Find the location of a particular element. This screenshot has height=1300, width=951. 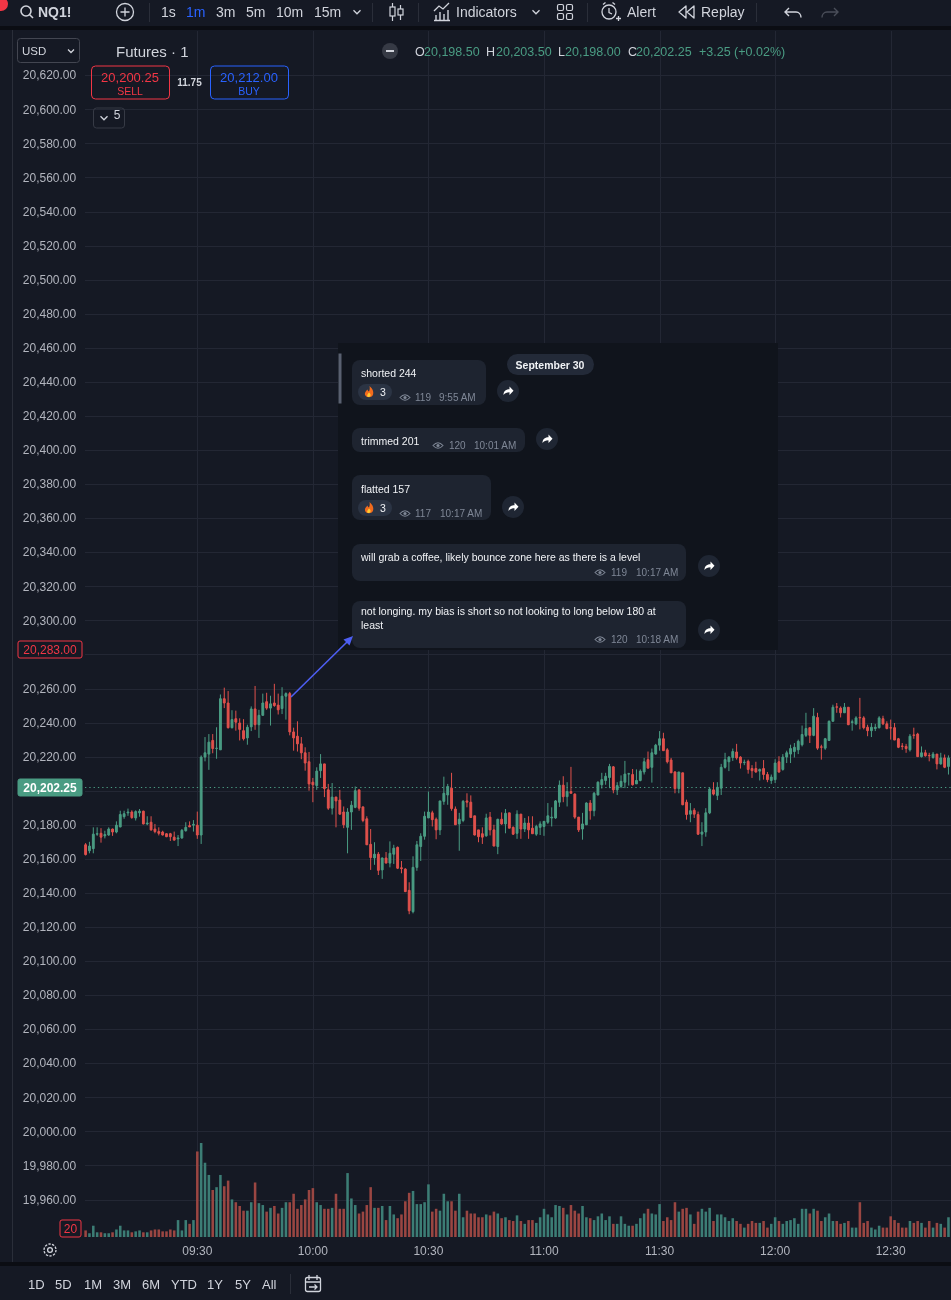

y-tick-label: 20,500.00 is located at coordinates (49, 279).